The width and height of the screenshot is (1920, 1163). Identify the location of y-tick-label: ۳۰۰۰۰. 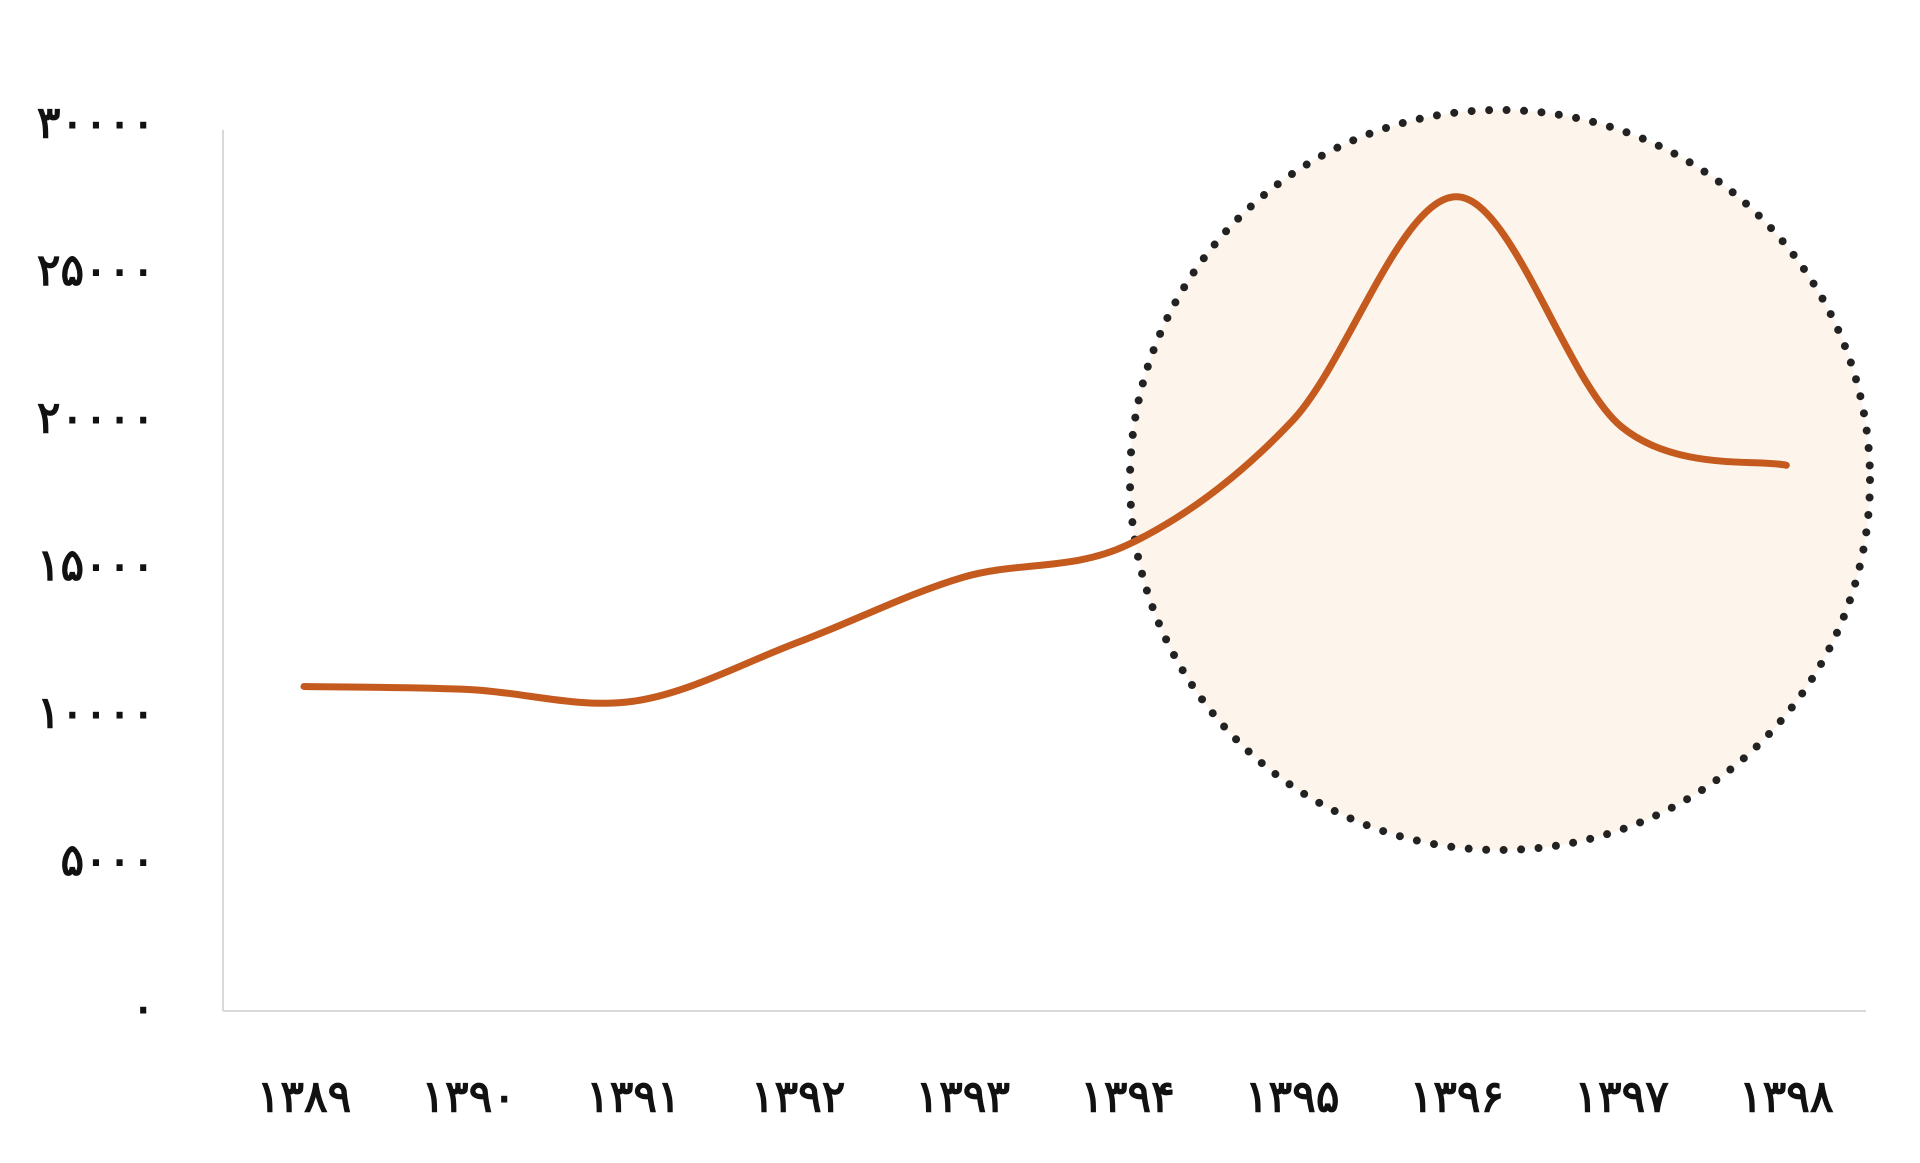
(96, 123).